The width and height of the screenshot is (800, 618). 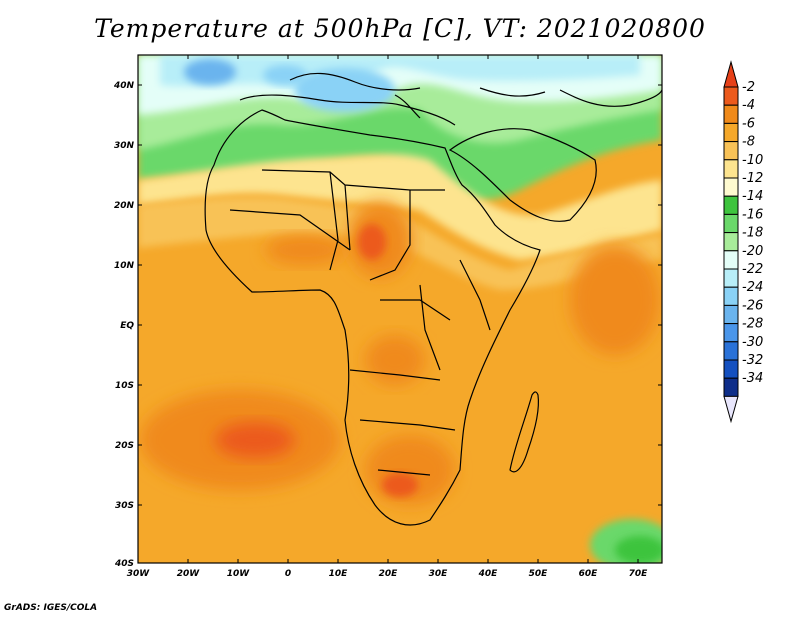 I want to click on colorbar-label: -28, so click(x=752, y=324).